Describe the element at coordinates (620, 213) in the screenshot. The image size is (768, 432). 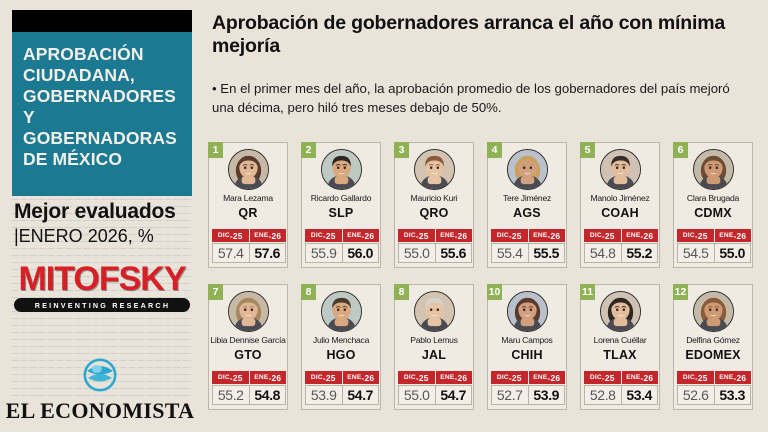
I see `state-code: COAH` at that location.